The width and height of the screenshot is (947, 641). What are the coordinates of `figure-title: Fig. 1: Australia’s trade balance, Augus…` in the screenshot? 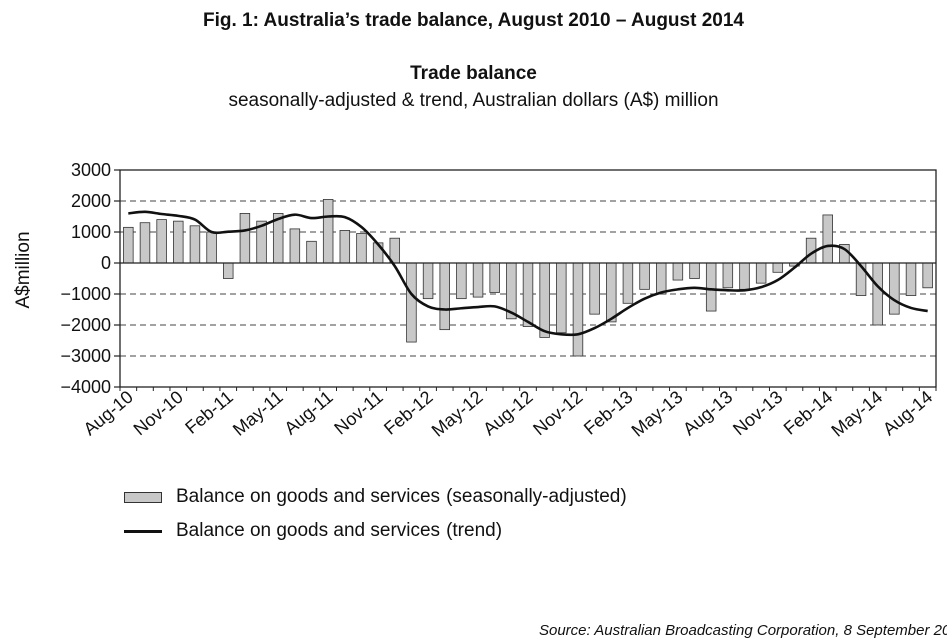 It's located at (473, 20).